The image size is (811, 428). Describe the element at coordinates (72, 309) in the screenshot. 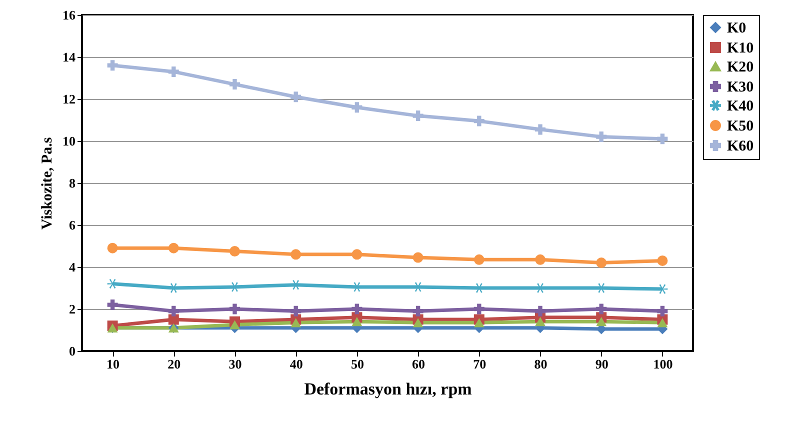

I see `y-tick-label: 2` at that location.